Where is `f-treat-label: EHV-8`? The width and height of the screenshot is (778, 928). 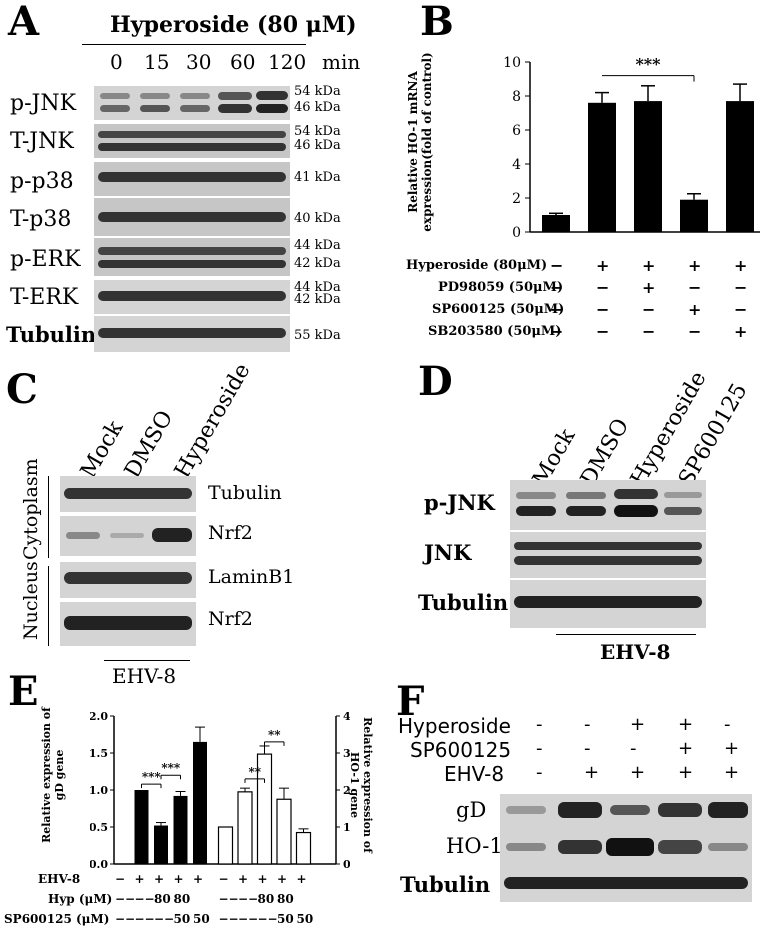 f-treat-label: EHV-8 is located at coordinates (474, 774).